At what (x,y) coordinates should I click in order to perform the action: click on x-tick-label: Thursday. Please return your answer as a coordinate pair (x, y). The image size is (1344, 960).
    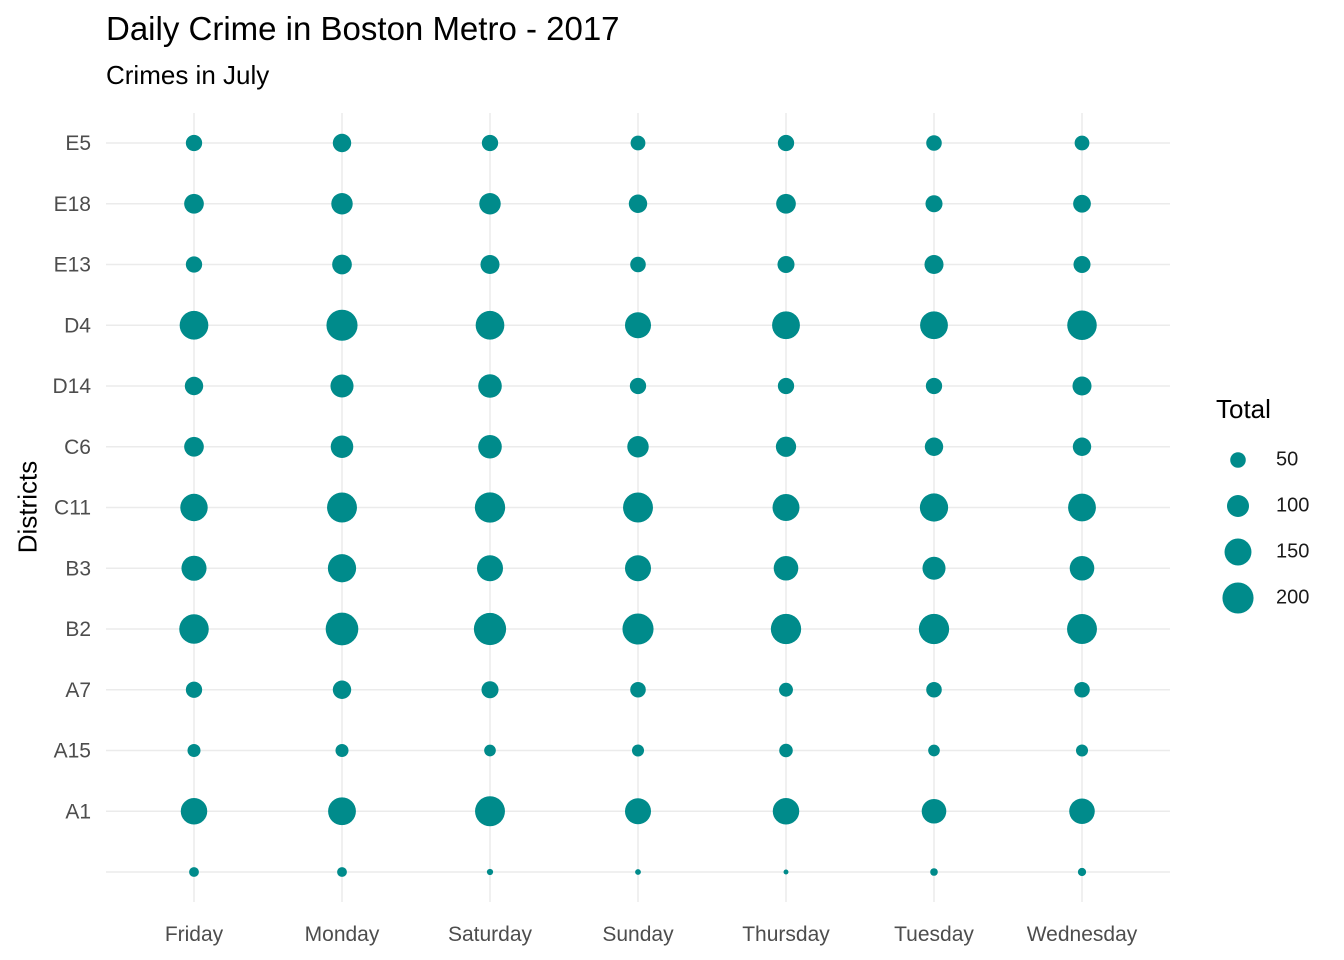
    Looking at the image, I should click on (786, 934).